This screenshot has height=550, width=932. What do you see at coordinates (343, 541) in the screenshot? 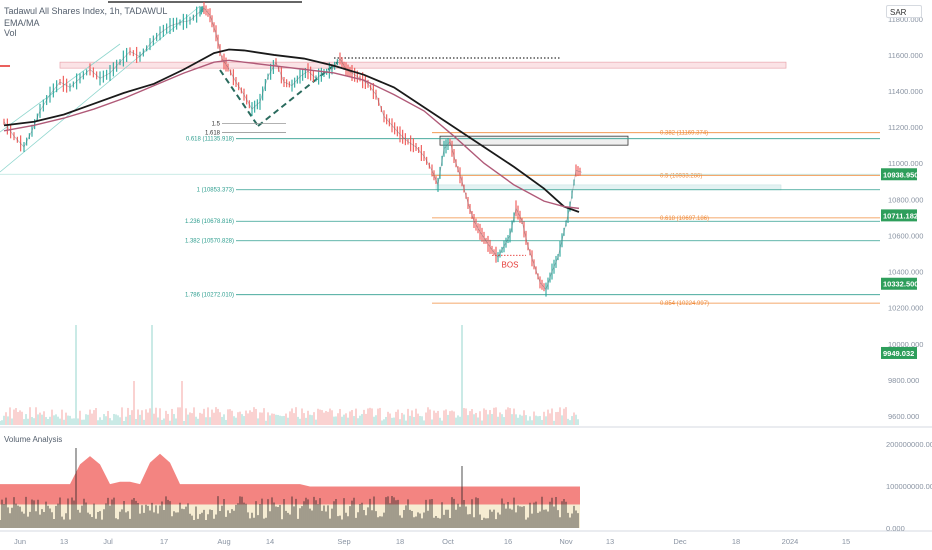
I see `x-tick-label: Sep` at bounding box center [343, 541].